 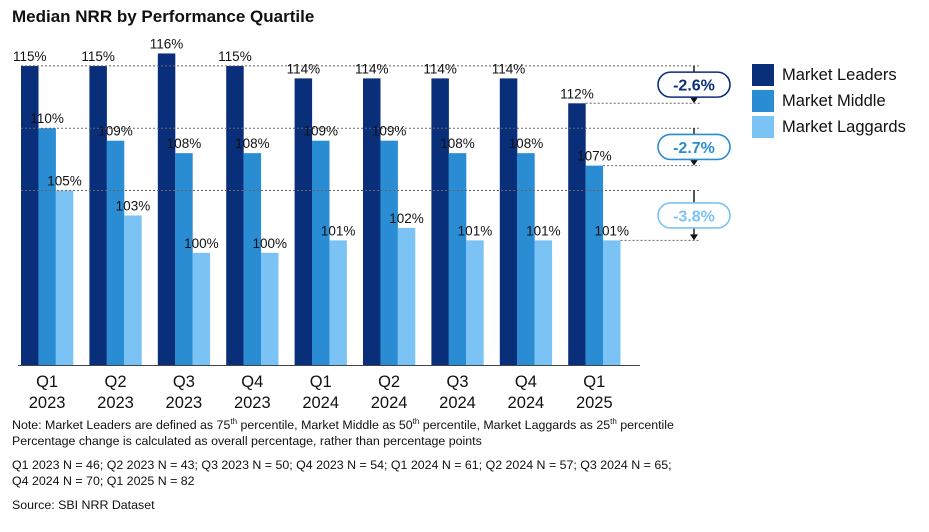 I want to click on legend-item-middle: Market Middle, so click(x=819, y=101).